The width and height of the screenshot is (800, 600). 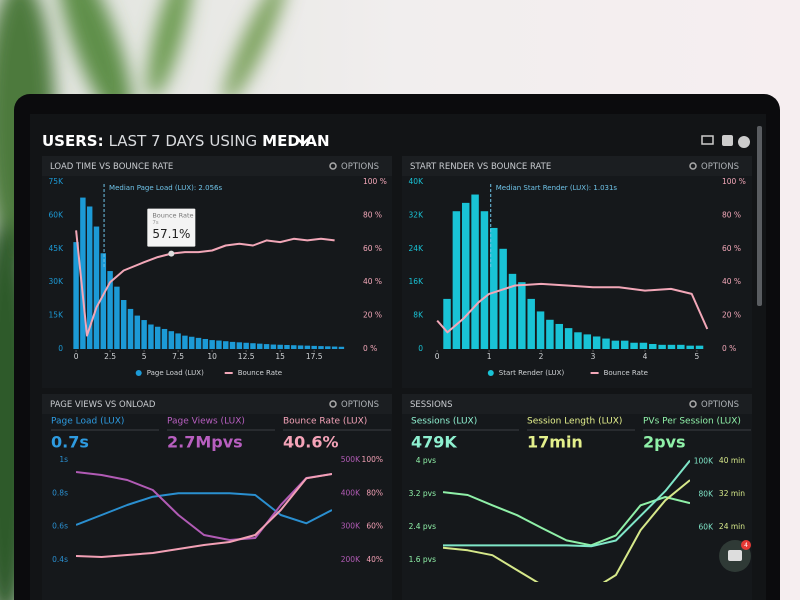 I want to click on y-tick-label: 60K, so click(x=57, y=214).